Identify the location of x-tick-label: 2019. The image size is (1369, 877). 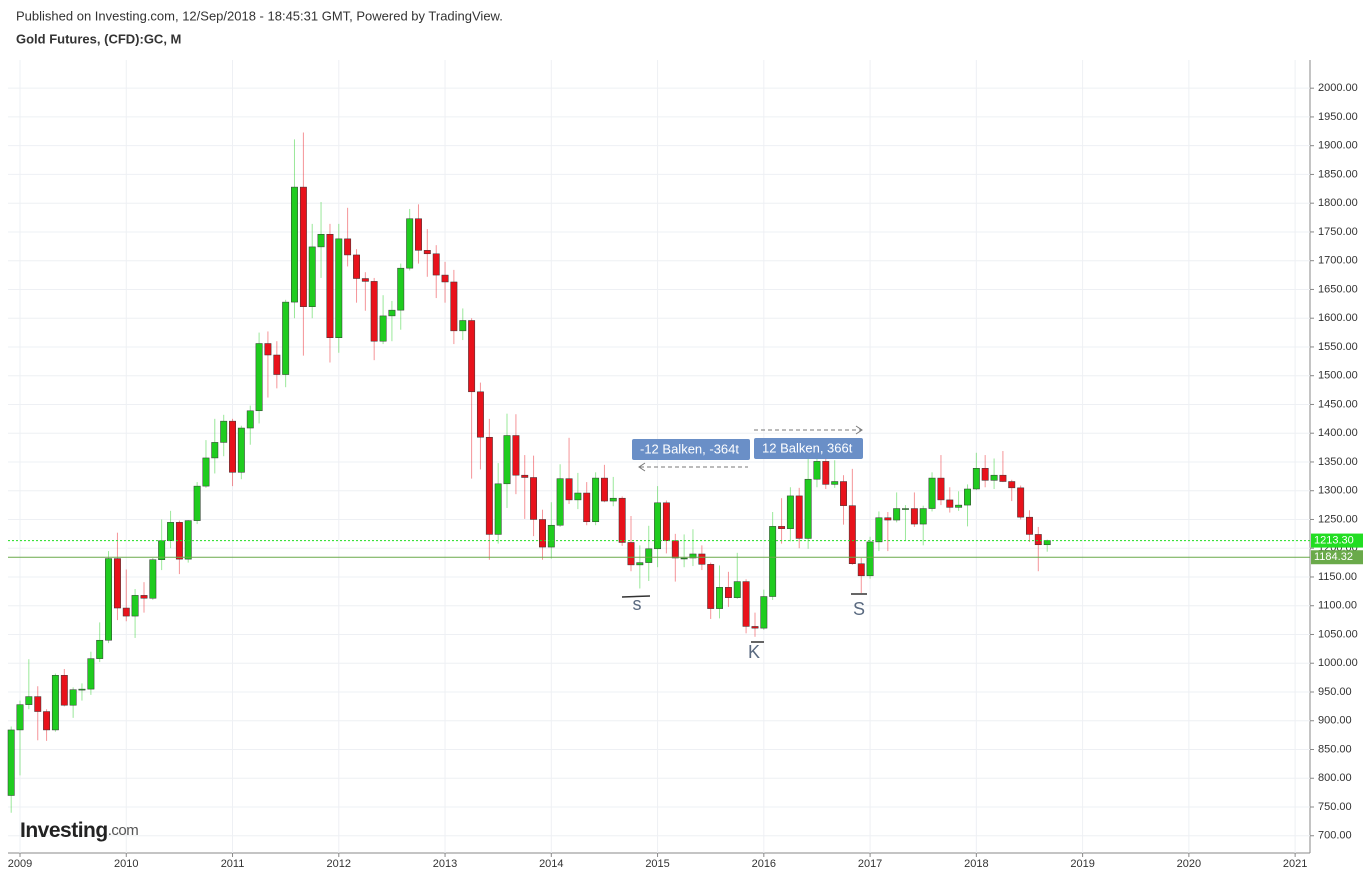
(1082, 864).